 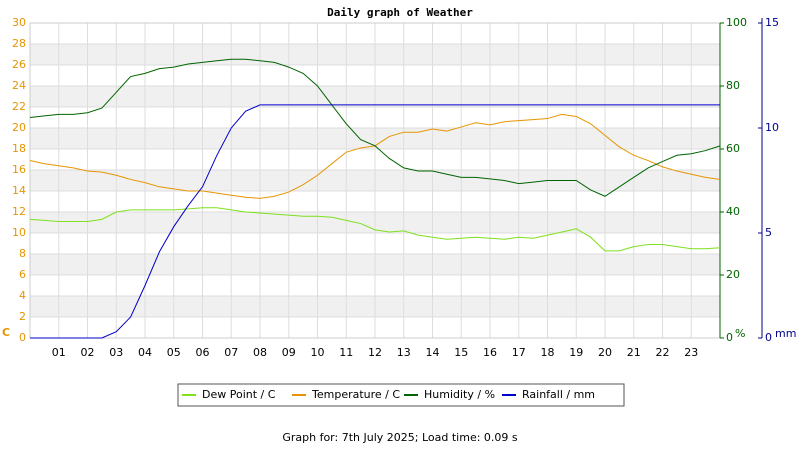 What do you see at coordinates (733, 148) in the screenshot?
I see `y2-tick-label: 60` at bounding box center [733, 148].